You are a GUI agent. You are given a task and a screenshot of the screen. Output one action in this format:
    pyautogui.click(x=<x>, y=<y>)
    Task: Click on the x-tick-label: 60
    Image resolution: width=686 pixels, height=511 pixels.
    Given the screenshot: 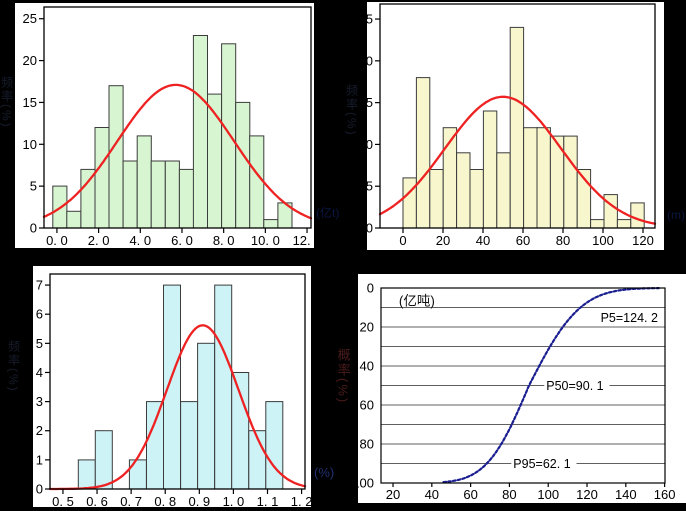 What is the action you would take?
    pyautogui.click(x=523, y=240)
    